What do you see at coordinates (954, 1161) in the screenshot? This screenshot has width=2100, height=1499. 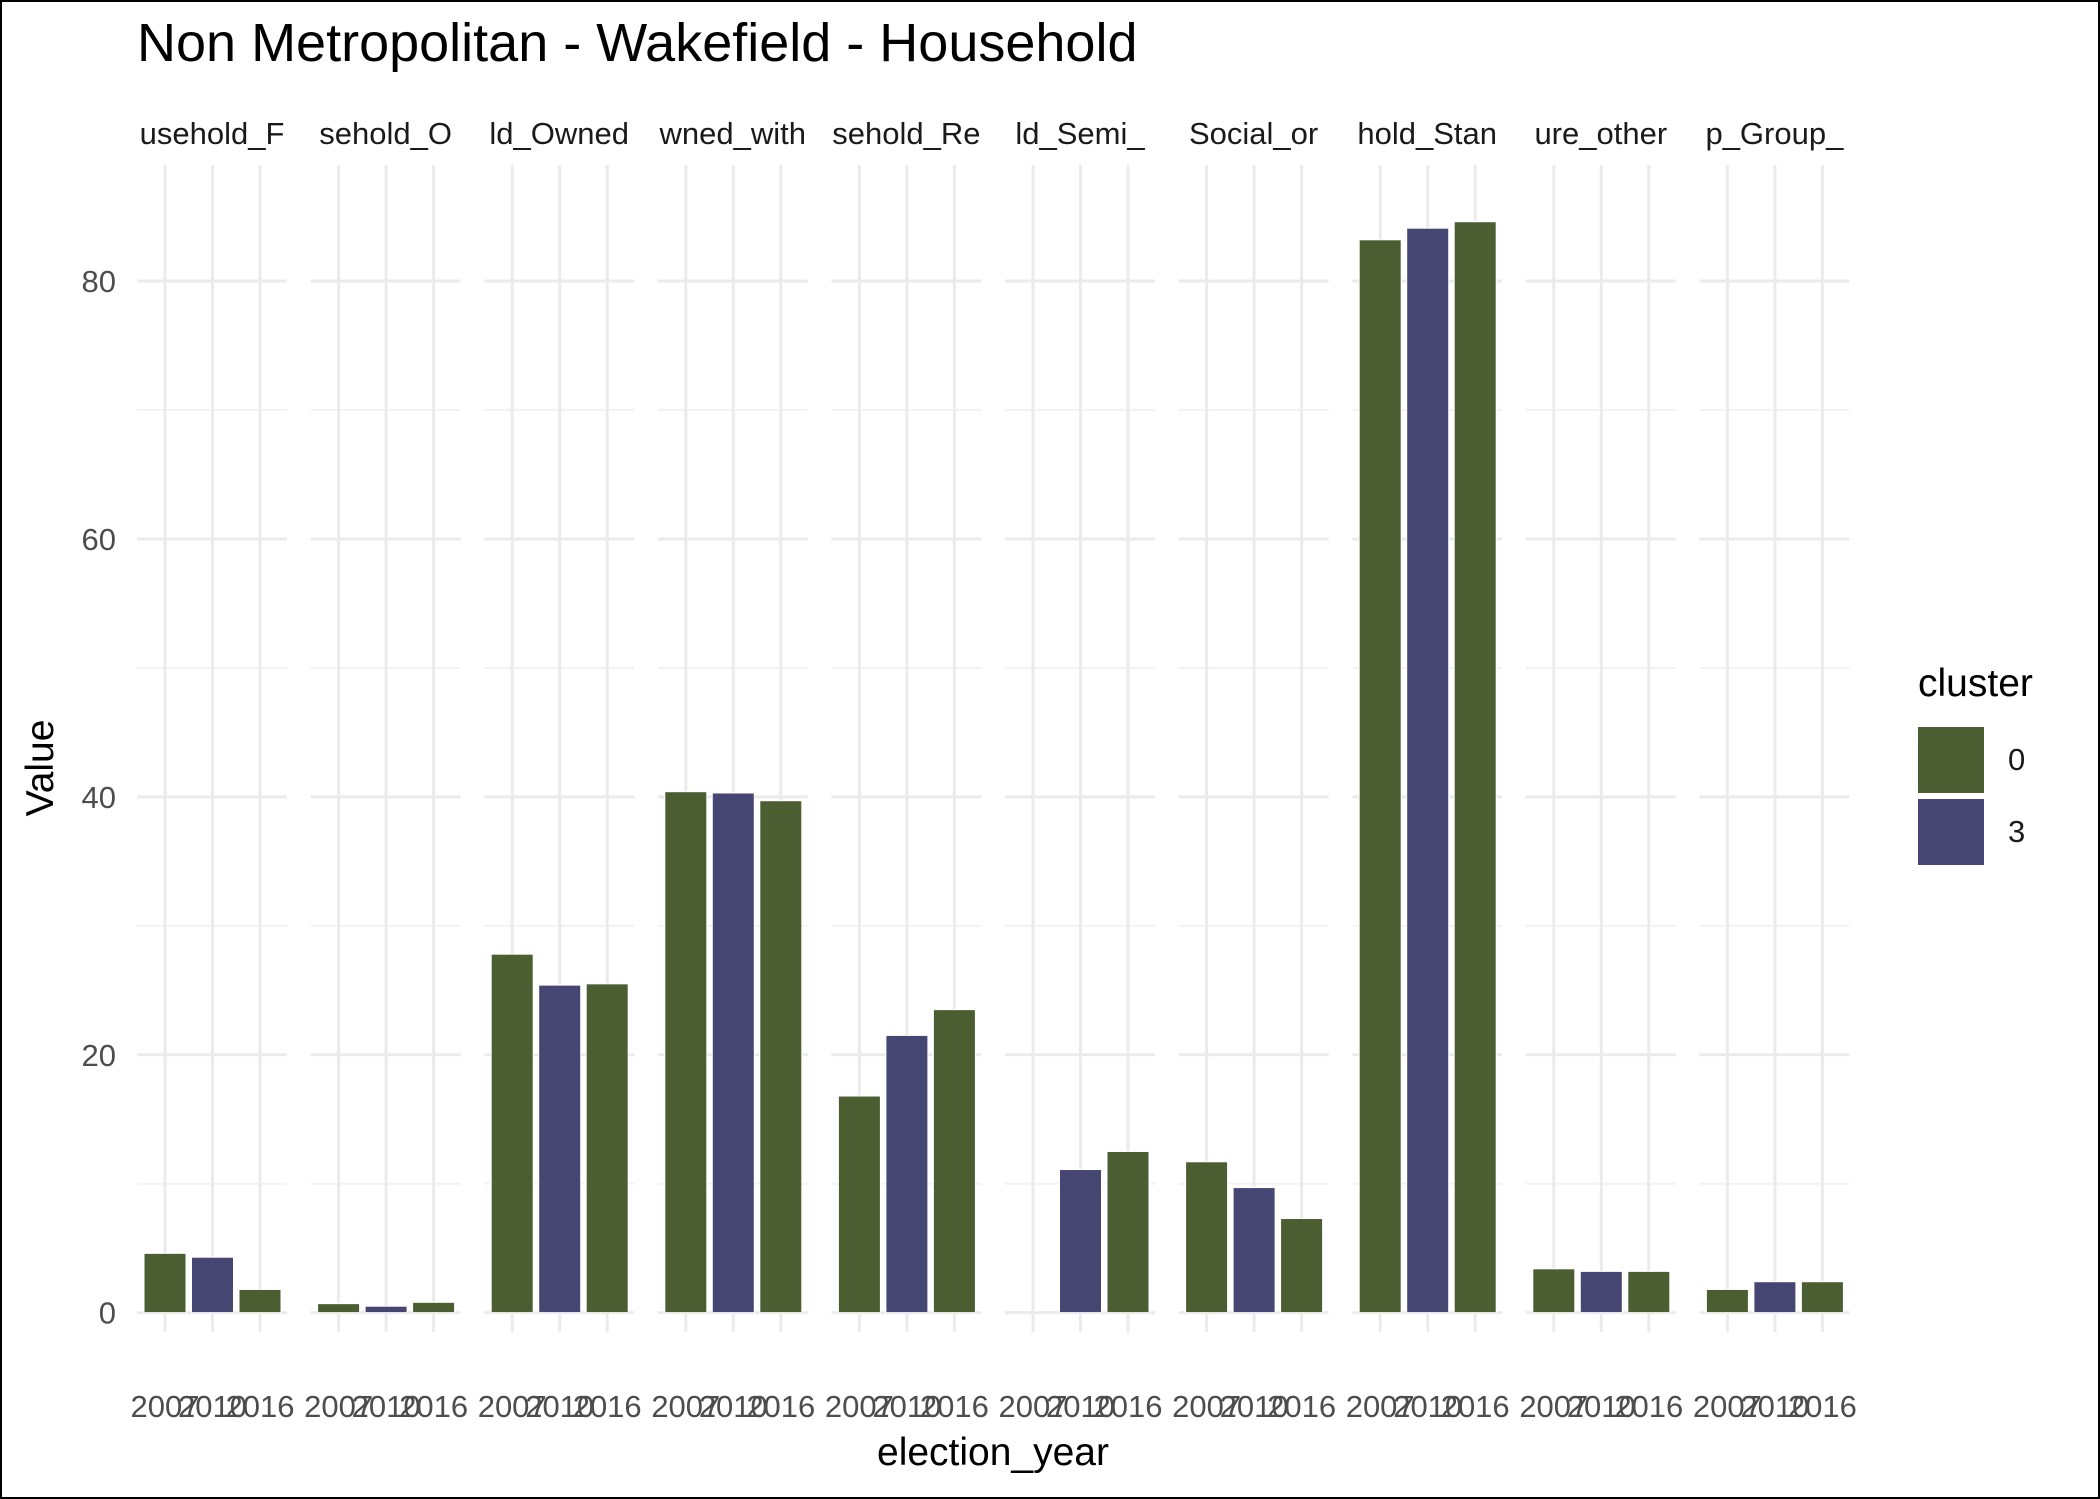 I see `bar-sehold_Re-2016` at bounding box center [954, 1161].